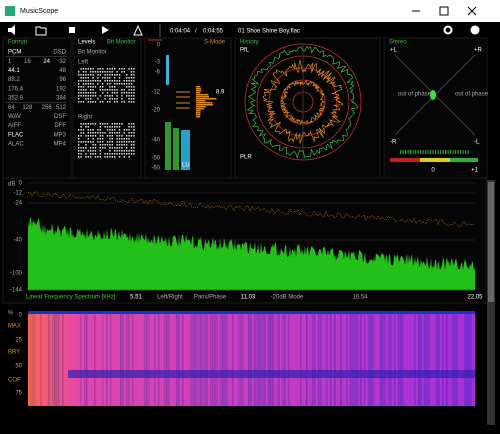  What do you see at coordinates (475, 298) in the screenshot?
I see `spectrum-label: 22.05` at bounding box center [475, 298].